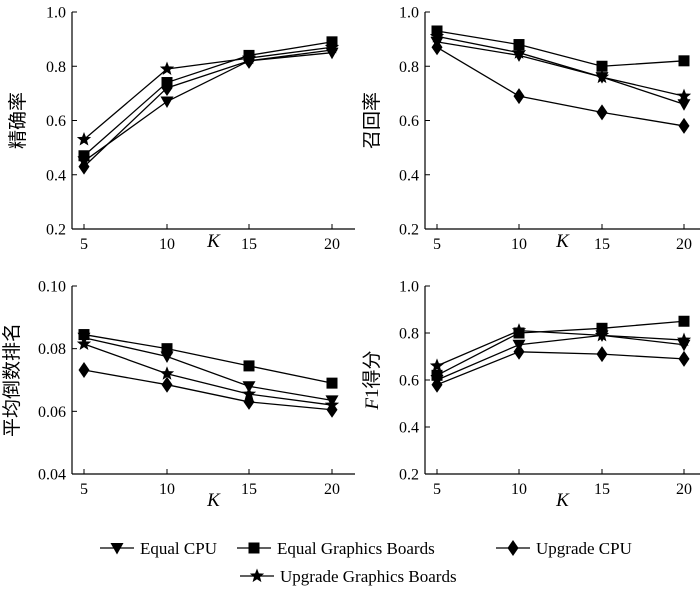  Describe the element at coordinates (372, 374) in the screenshot. I see `y-axis-label-part: 1得分` at that location.